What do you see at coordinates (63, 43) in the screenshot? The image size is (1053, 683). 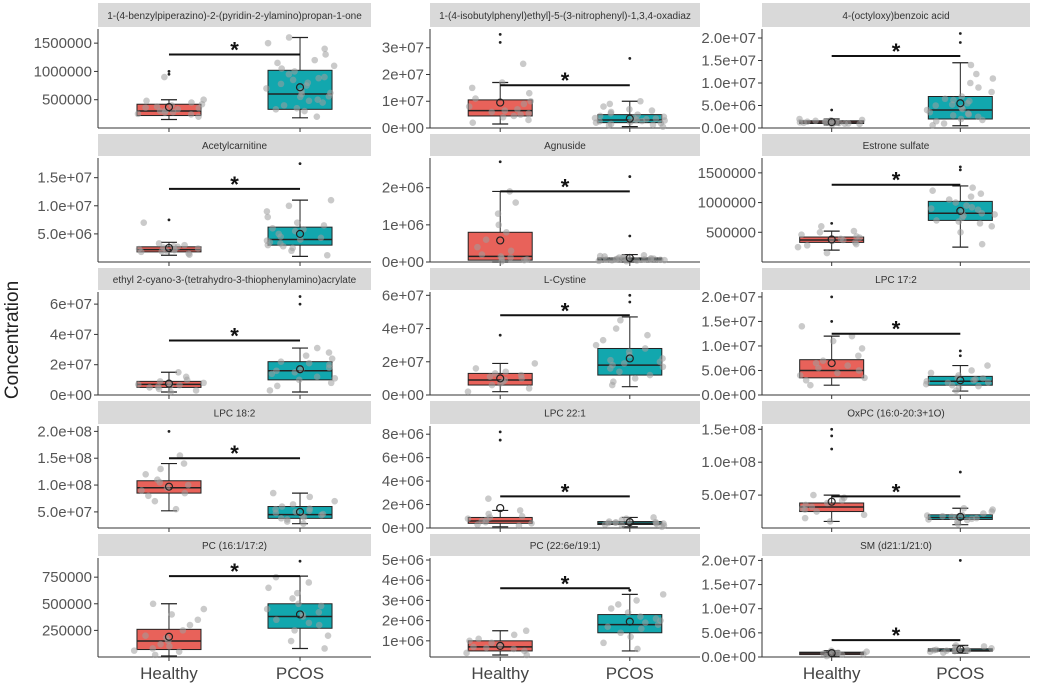 I see `y-tick-label: 1500000` at bounding box center [63, 43].